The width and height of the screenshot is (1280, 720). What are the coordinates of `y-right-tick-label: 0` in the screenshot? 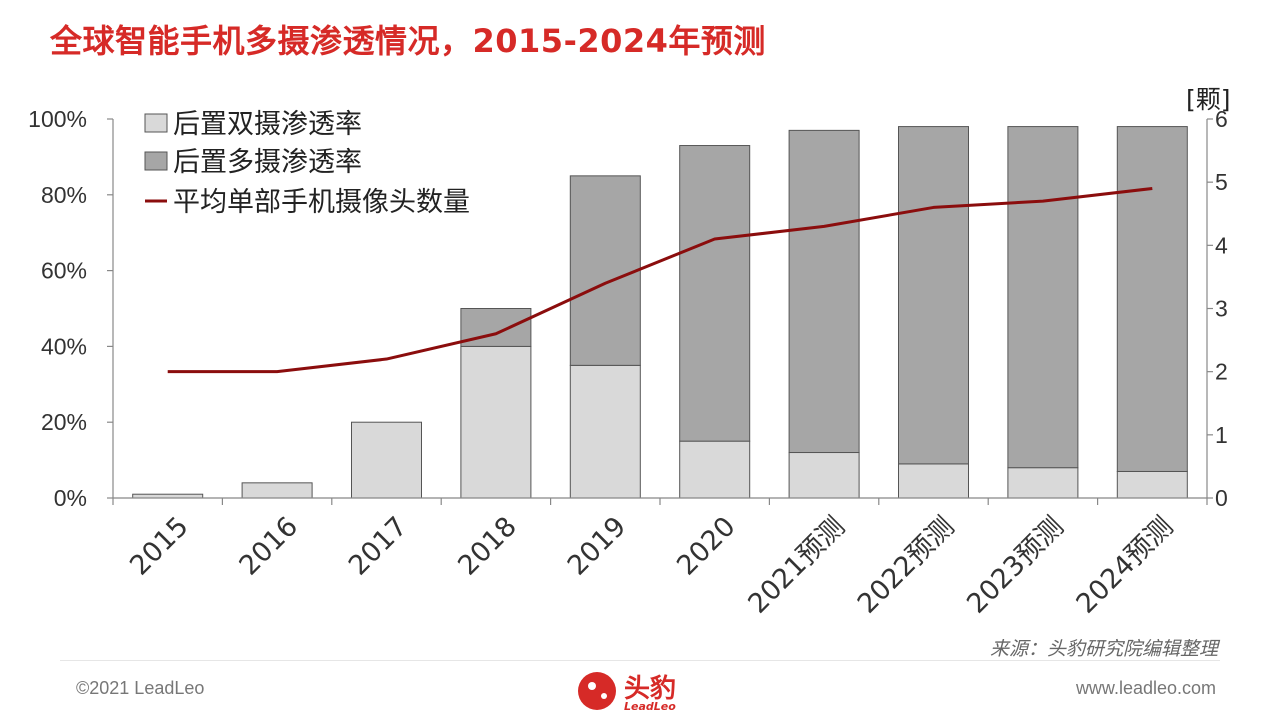 It's located at (1221, 498).